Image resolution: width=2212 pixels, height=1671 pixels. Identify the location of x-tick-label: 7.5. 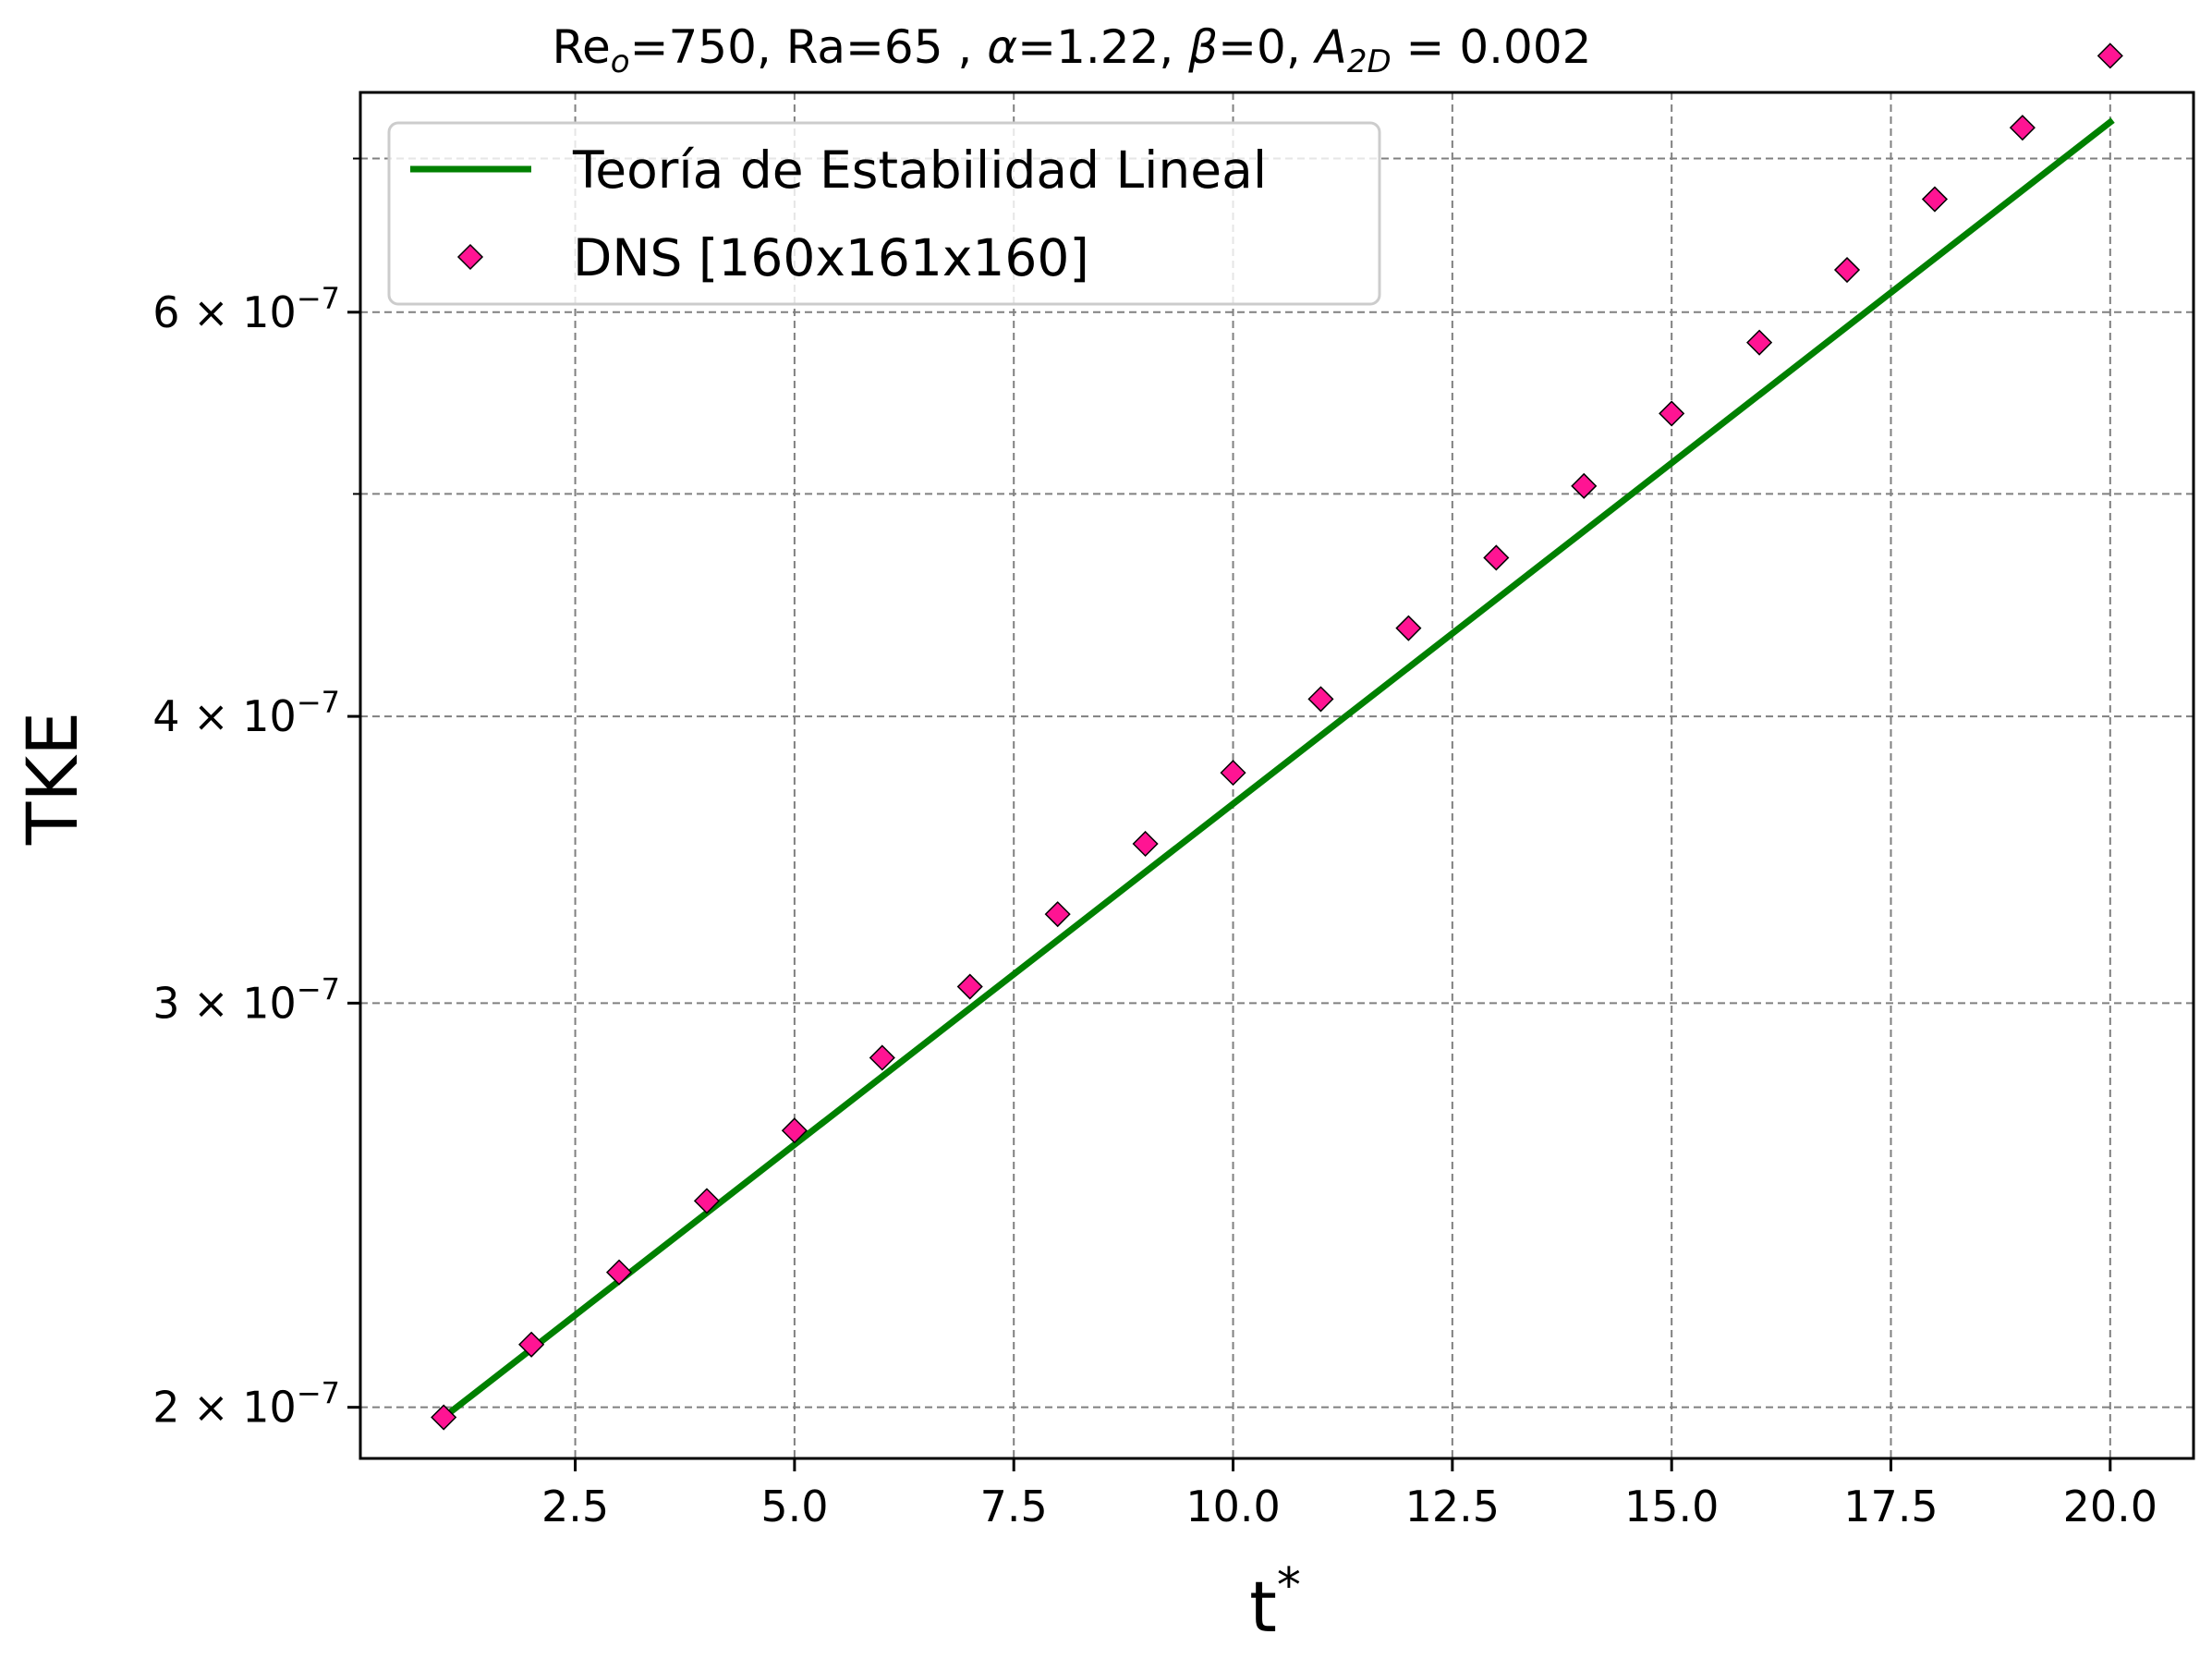
(1014, 1507).